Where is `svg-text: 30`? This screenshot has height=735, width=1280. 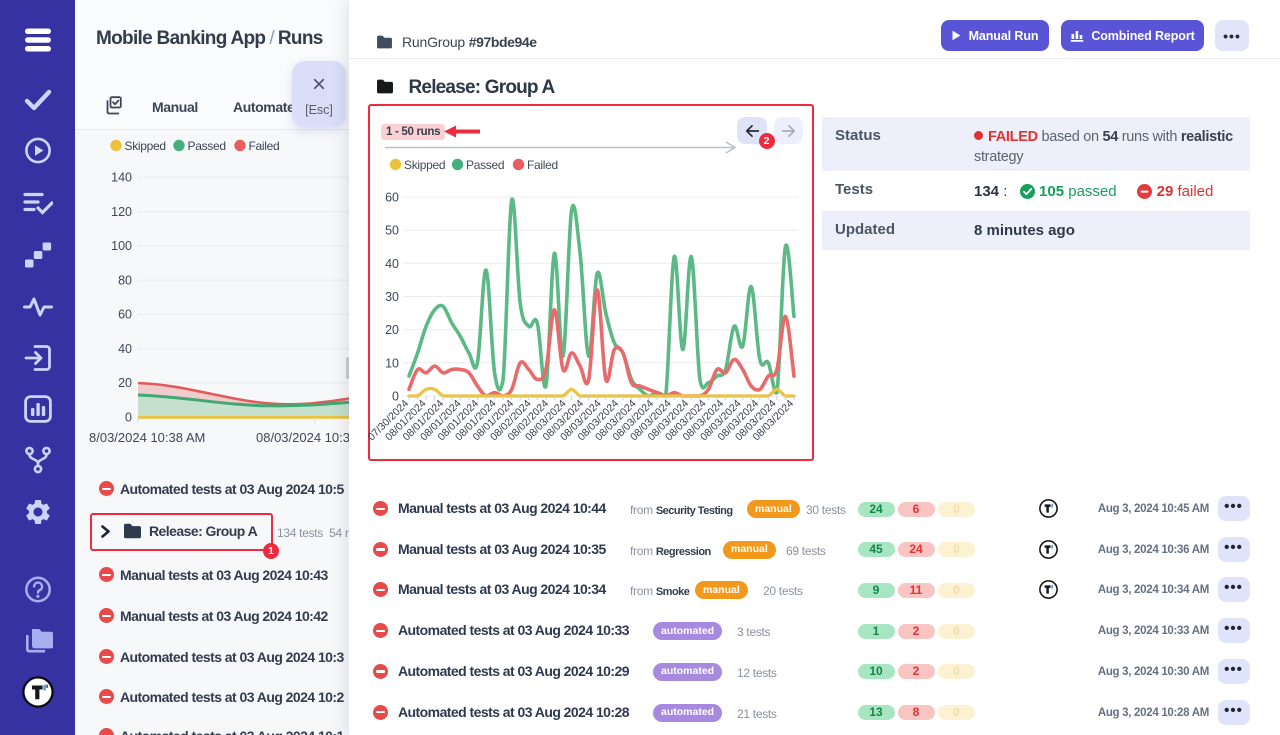 svg-text: 30 is located at coordinates (392, 297).